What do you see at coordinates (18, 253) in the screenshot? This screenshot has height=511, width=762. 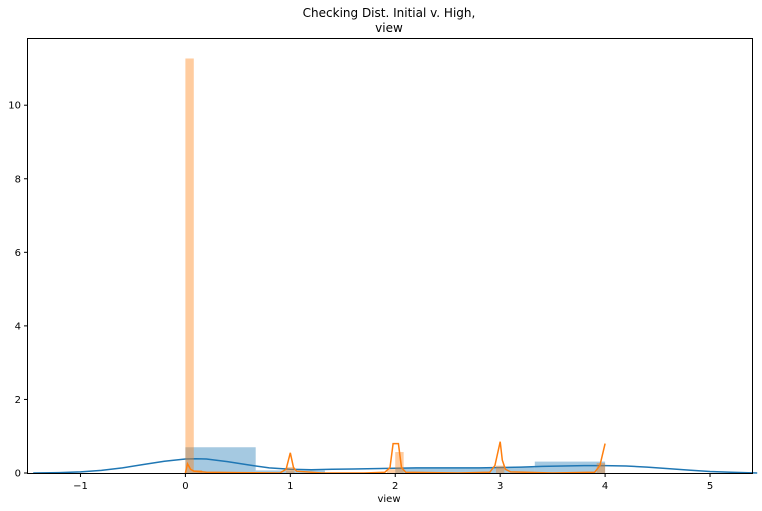 I see `y-tick-label: 6` at bounding box center [18, 253].